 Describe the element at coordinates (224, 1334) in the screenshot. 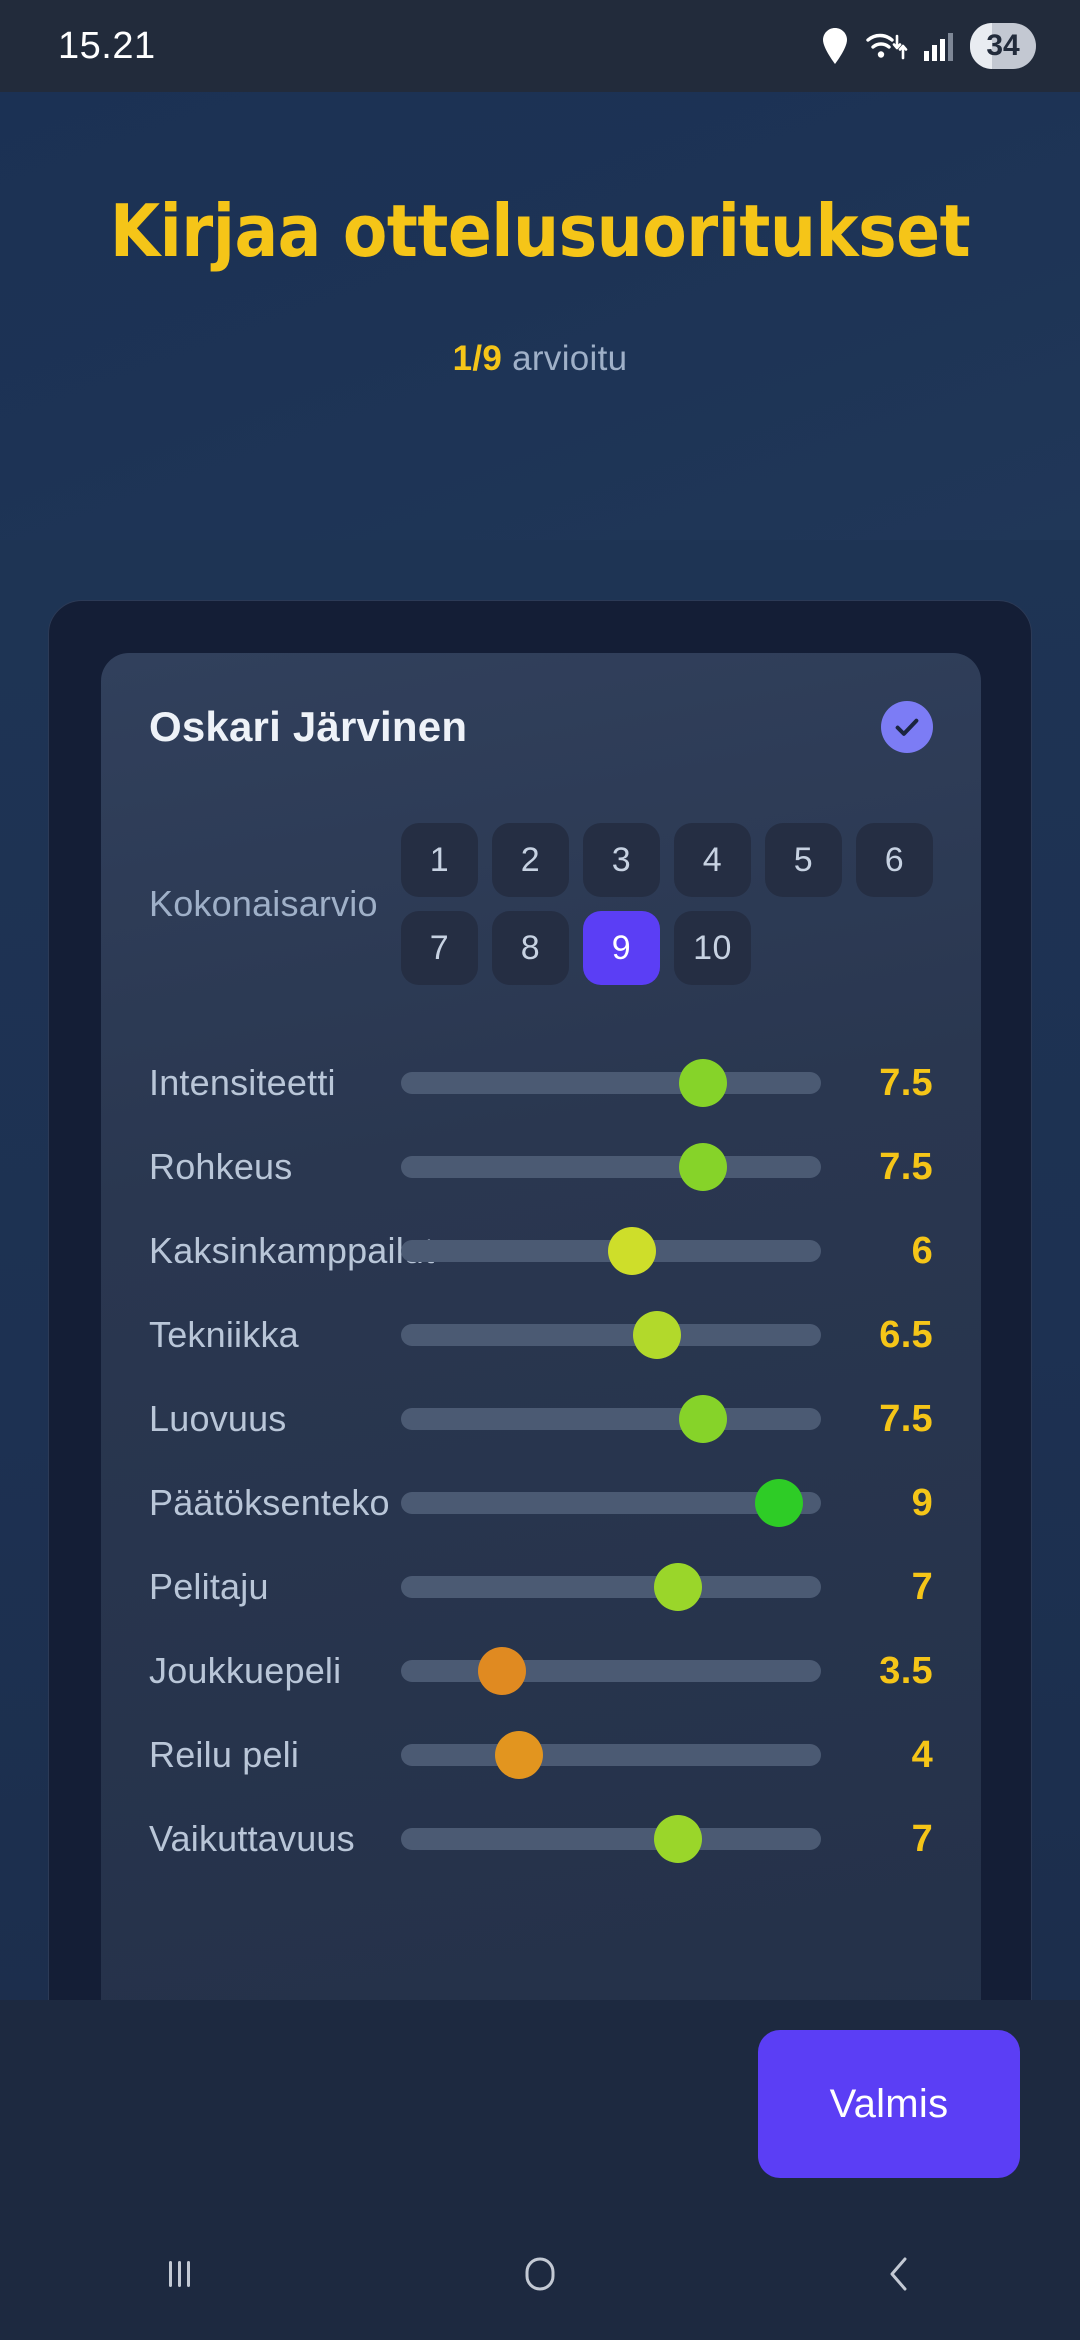

I see `attribute-label: Tekniikka` at that location.